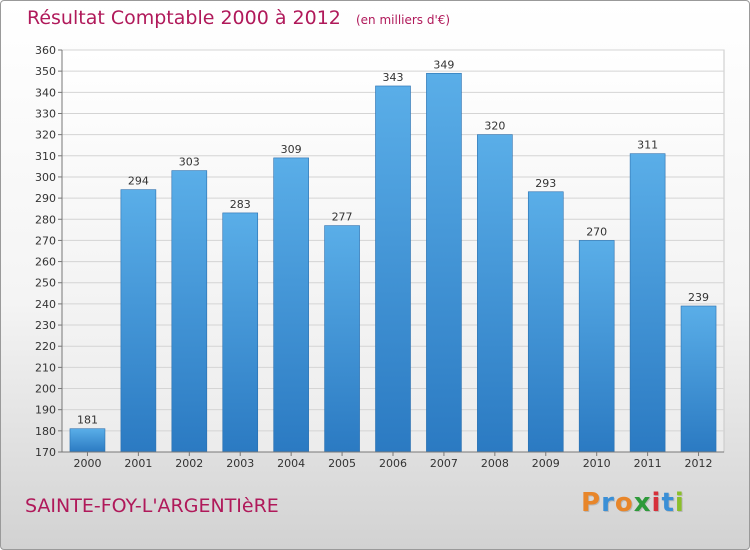 This screenshot has height=550, width=750. I want to click on value-label-2003: 283, so click(240, 204).